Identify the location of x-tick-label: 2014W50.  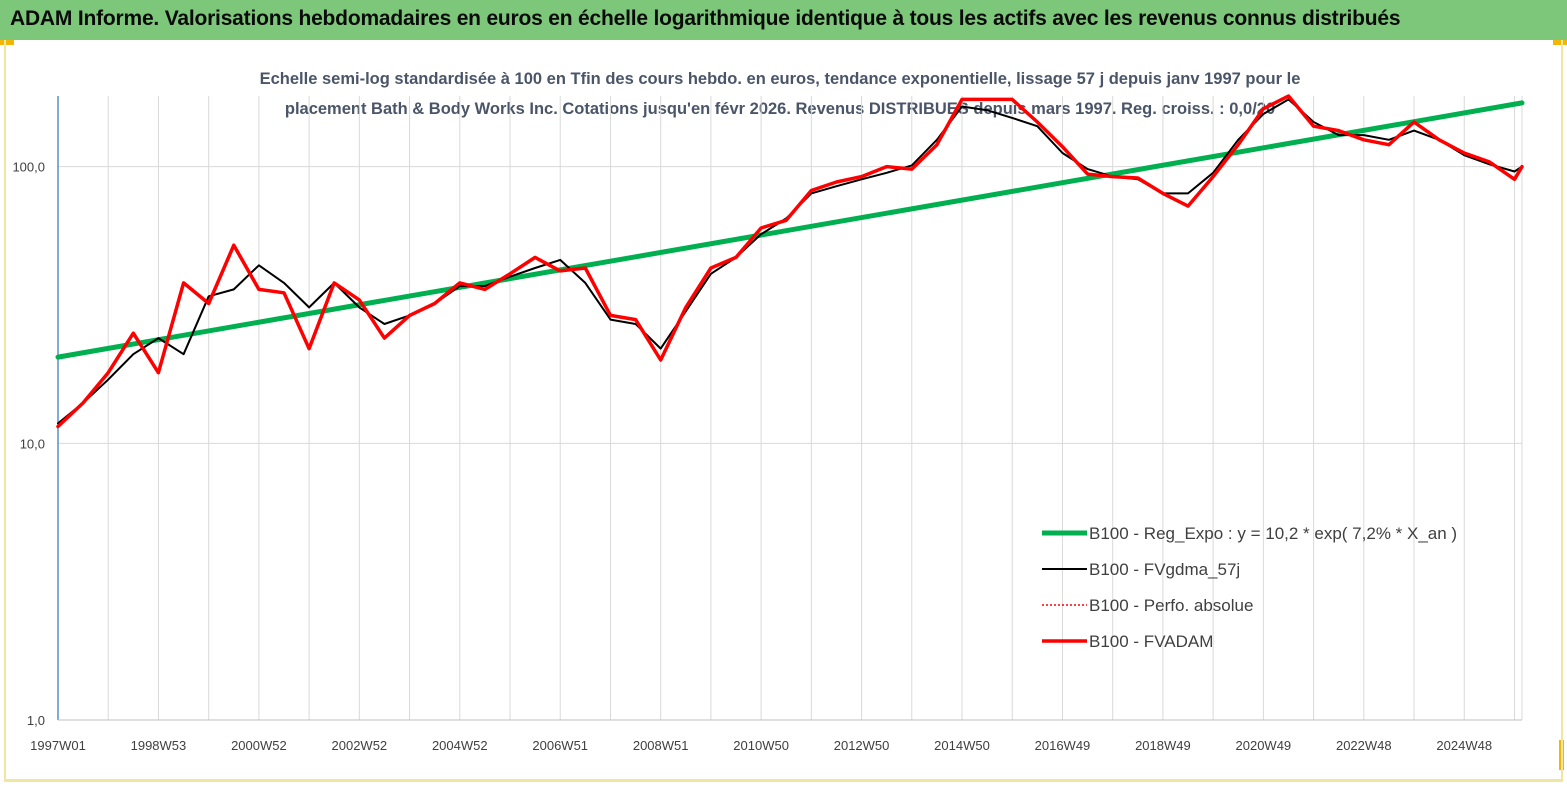
(962, 745).